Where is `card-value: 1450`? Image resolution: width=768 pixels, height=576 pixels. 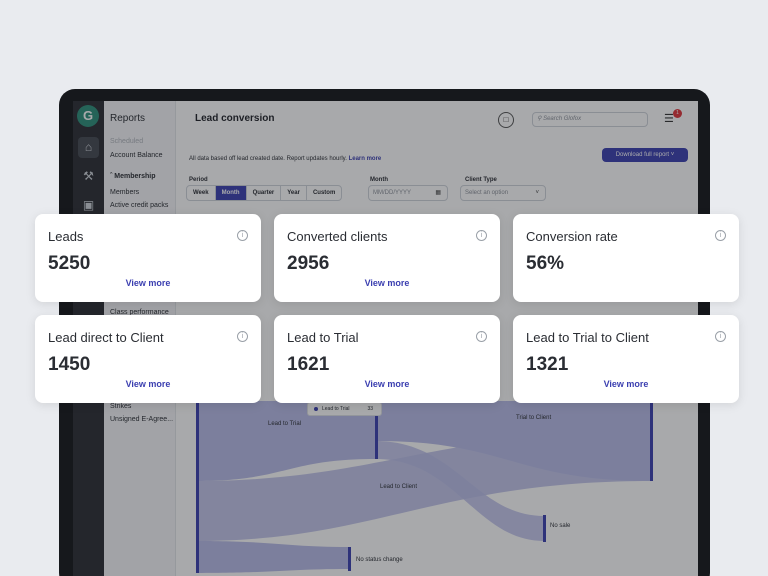
card-value: 1450 is located at coordinates (69, 364).